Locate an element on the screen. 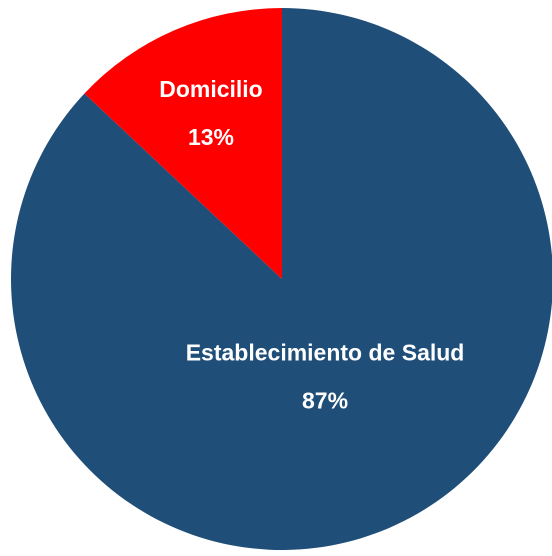  slice-value-label: 87% is located at coordinates (325, 401).